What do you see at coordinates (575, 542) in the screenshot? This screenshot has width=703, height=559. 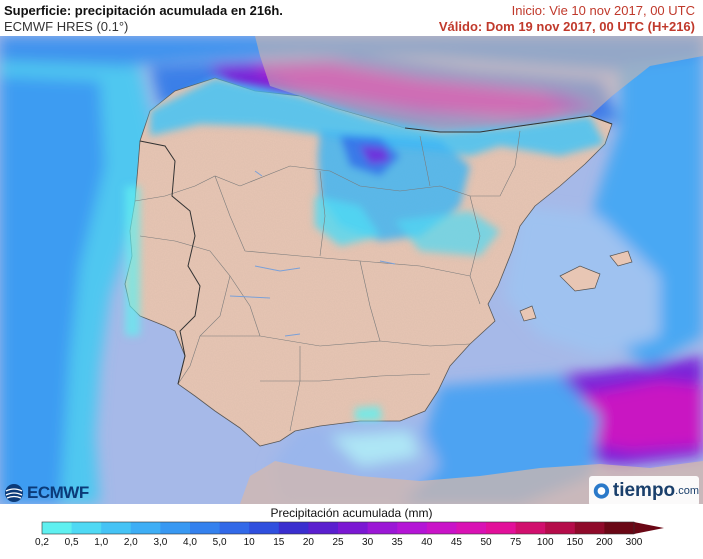 I see `legend-tick-label: 150` at bounding box center [575, 542].